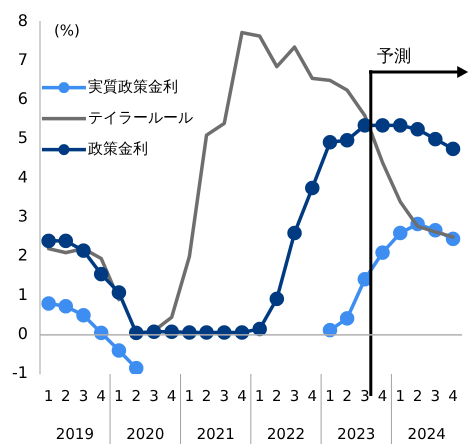 The width and height of the screenshot is (472, 444). What do you see at coordinates (23, 294) in the screenshot?
I see `y-tick-label: 1` at bounding box center [23, 294].